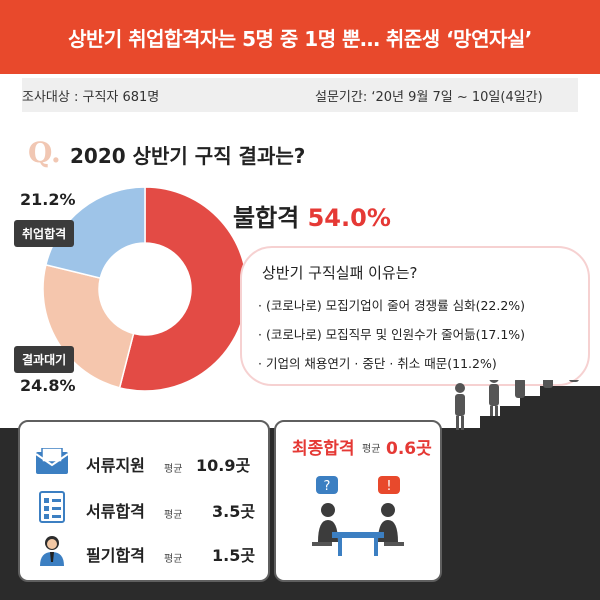 The width and height of the screenshot is (600, 600). I want to click on donut-chart, so click(145, 289).